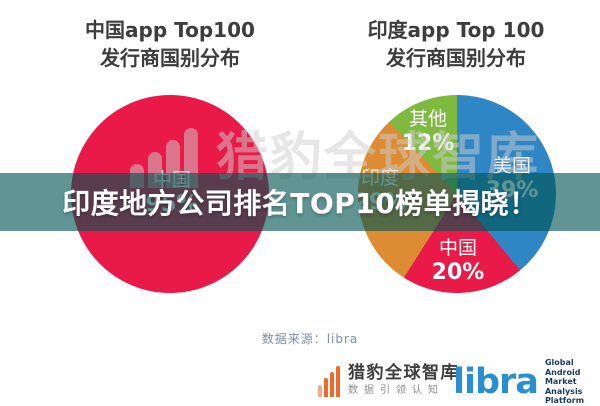 Image resolution: width=600 pixels, height=406 pixels. What do you see at coordinates (562, 377) in the screenshot?
I see `libra-tagline-line2: Android Market` at bounding box center [562, 377].